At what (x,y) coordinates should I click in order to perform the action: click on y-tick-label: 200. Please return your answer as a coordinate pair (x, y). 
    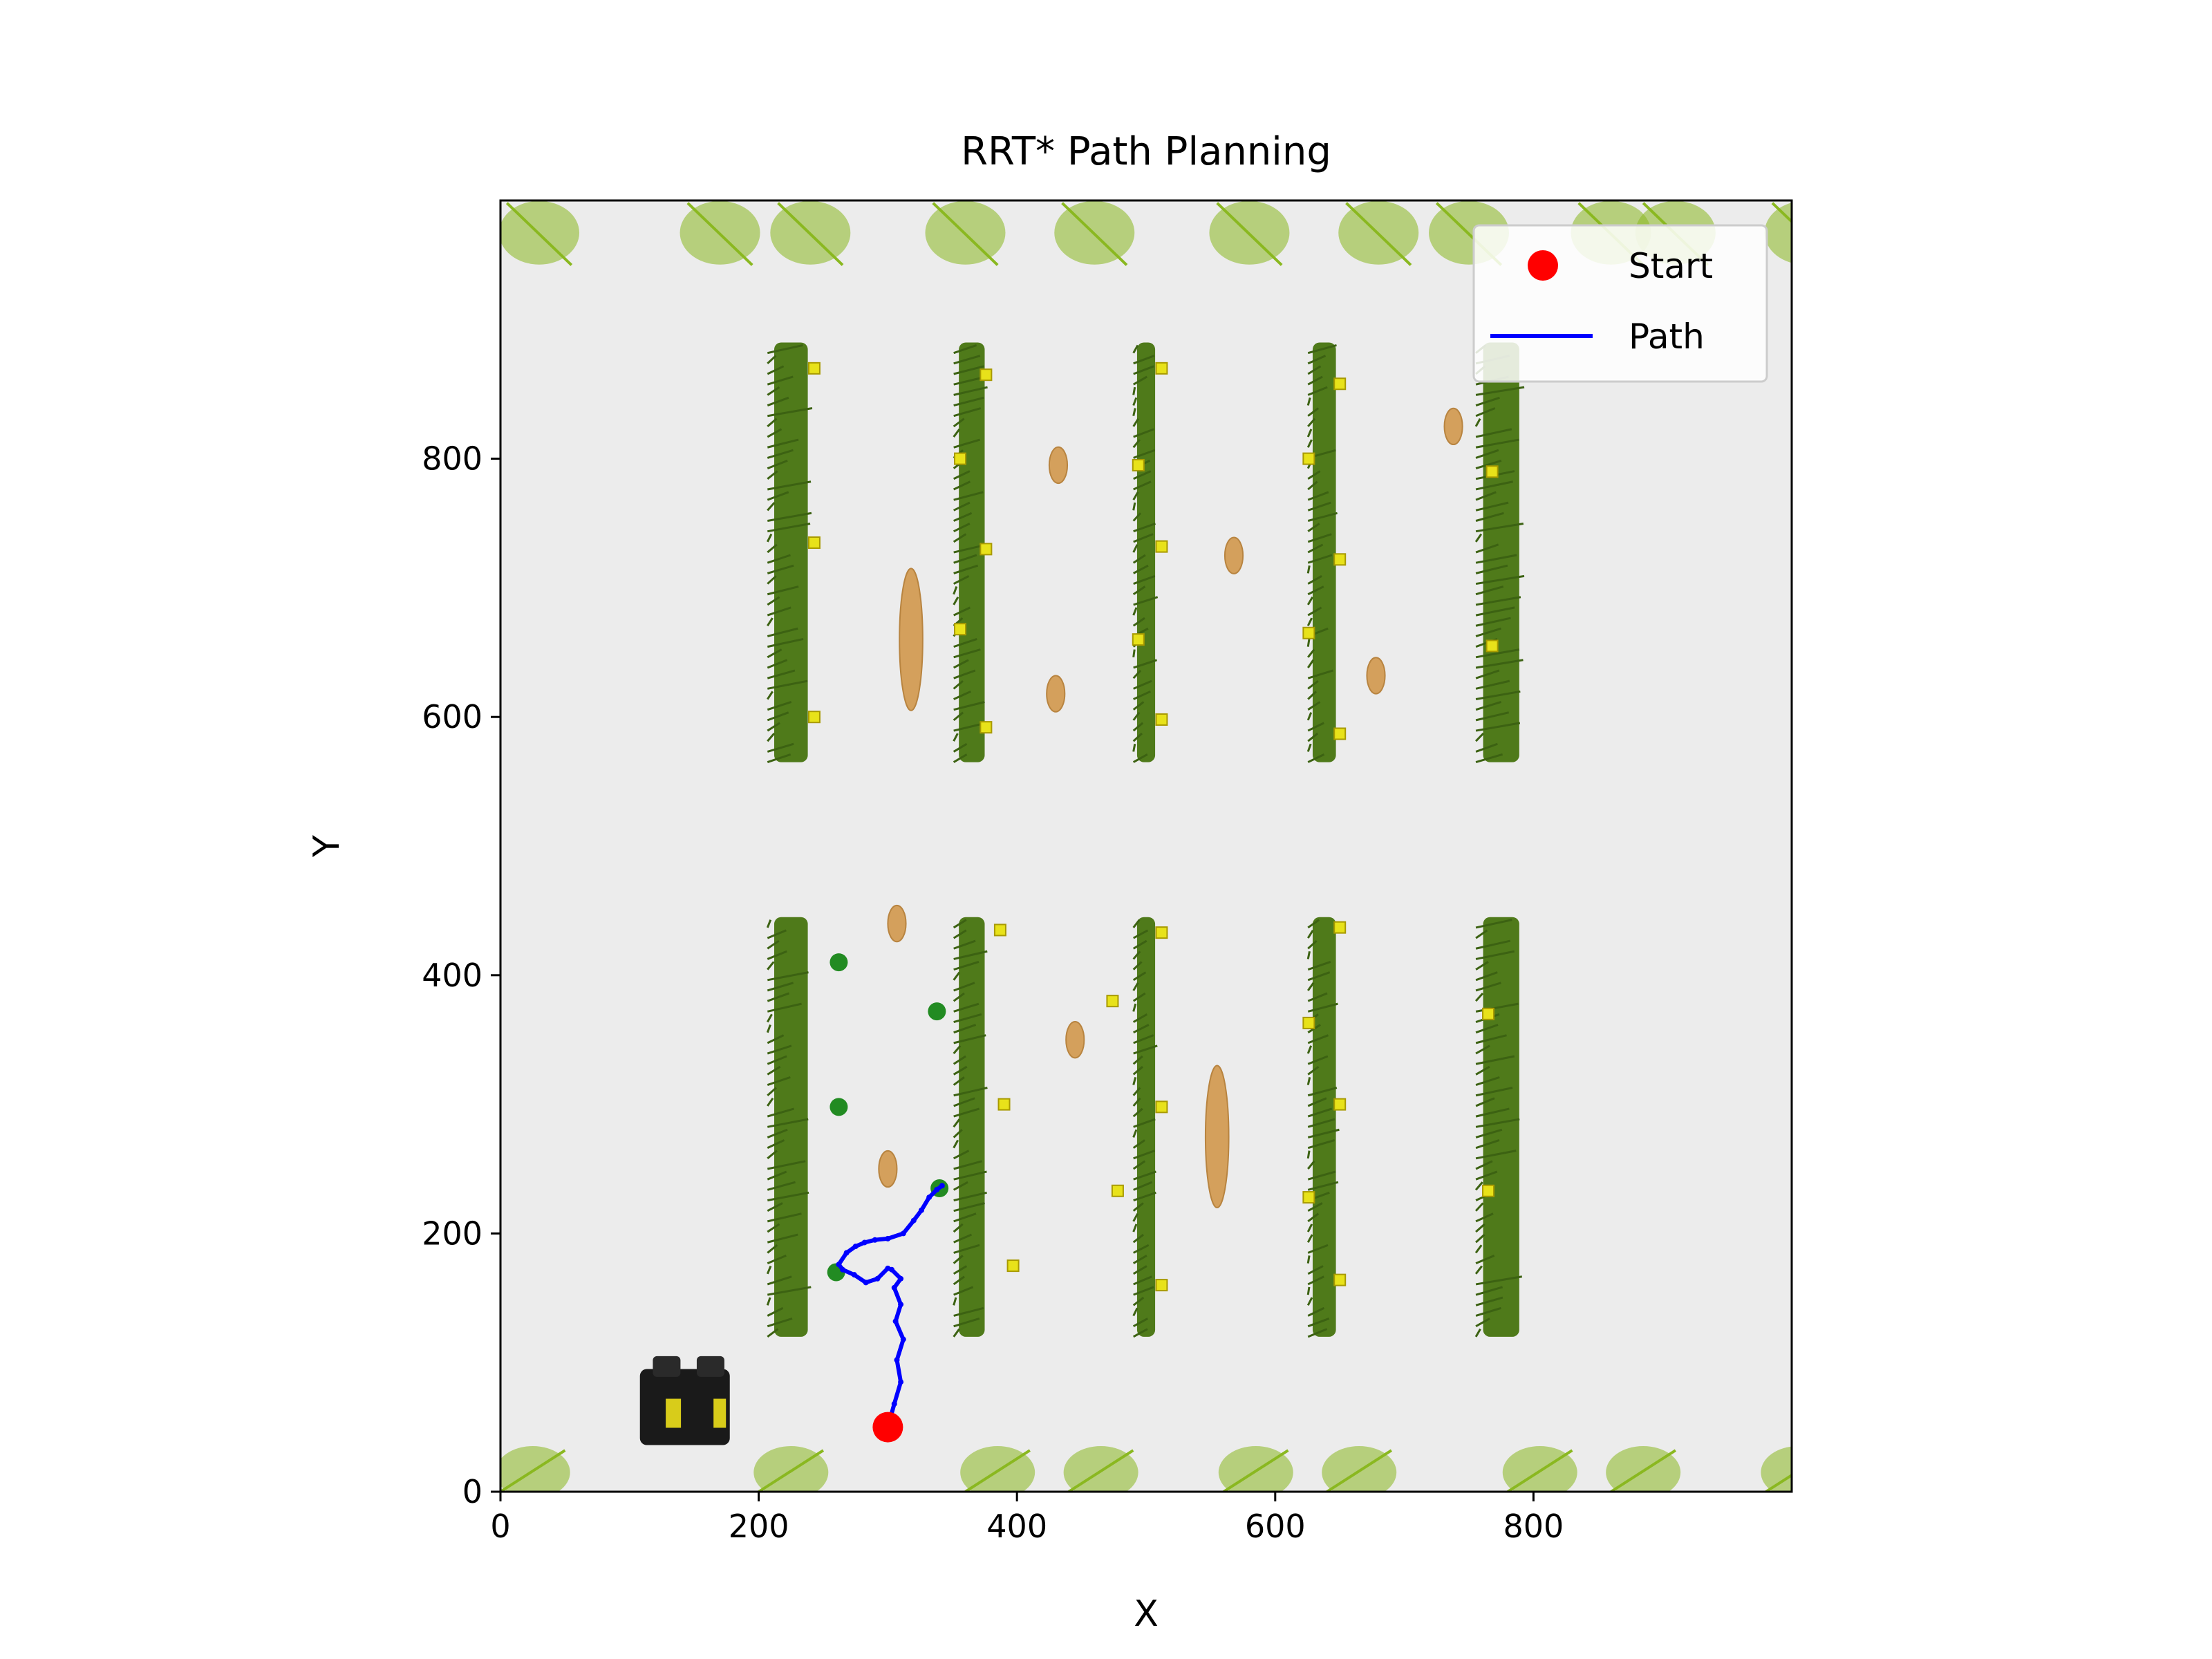
    Looking at the image, I should click on (452, 1234).